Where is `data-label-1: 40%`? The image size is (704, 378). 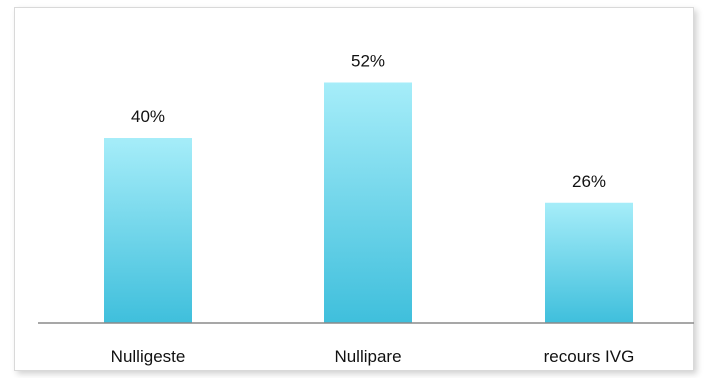
data-label-1: 40% is located at coordinates (148, 116).